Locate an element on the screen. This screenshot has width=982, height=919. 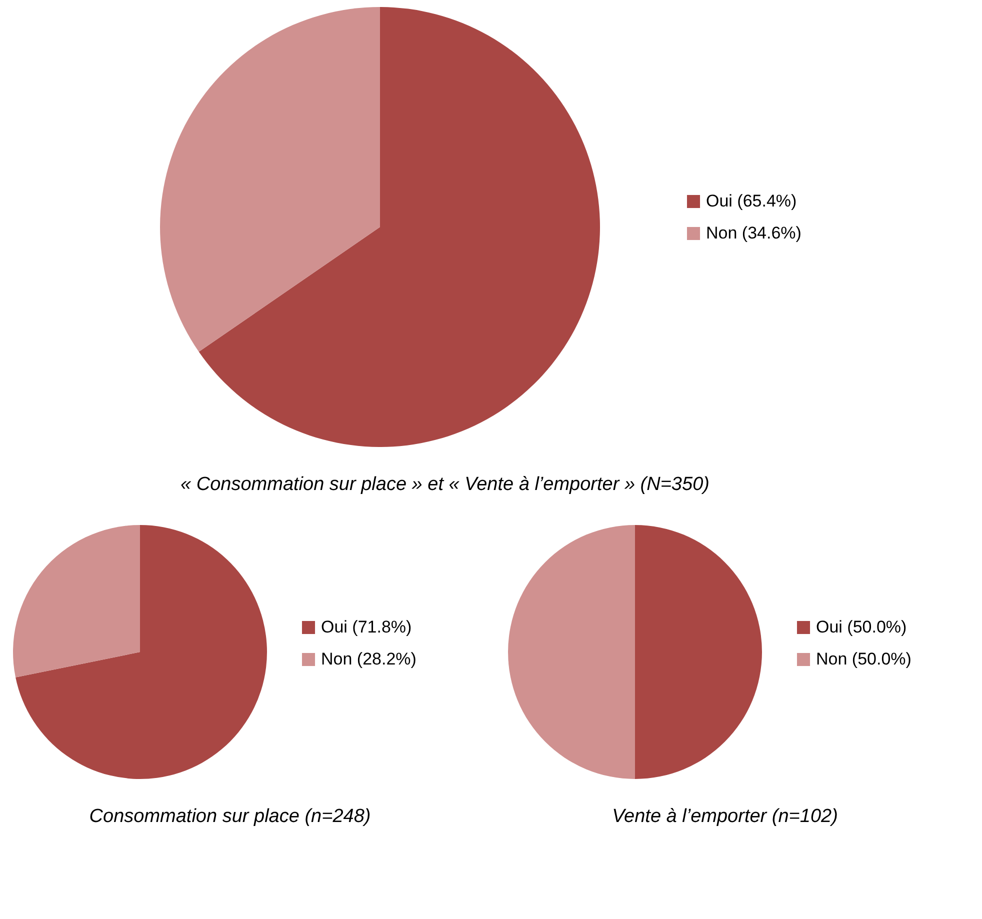
legend-label: Non (28.2%) is located at coordinates (368, 659).